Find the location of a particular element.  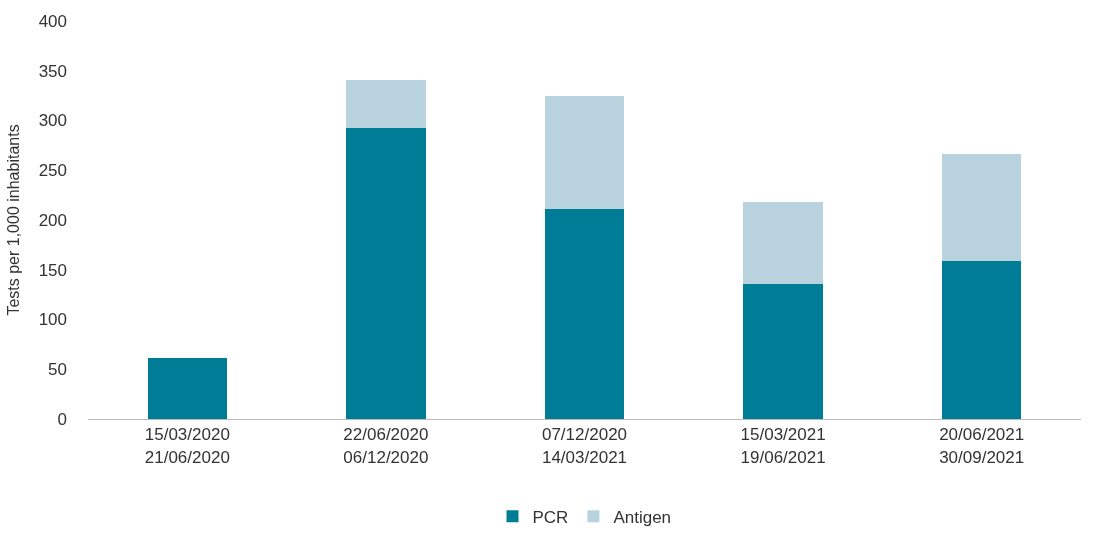

y-tick-label: 250 is located at coordinates (52, 171).